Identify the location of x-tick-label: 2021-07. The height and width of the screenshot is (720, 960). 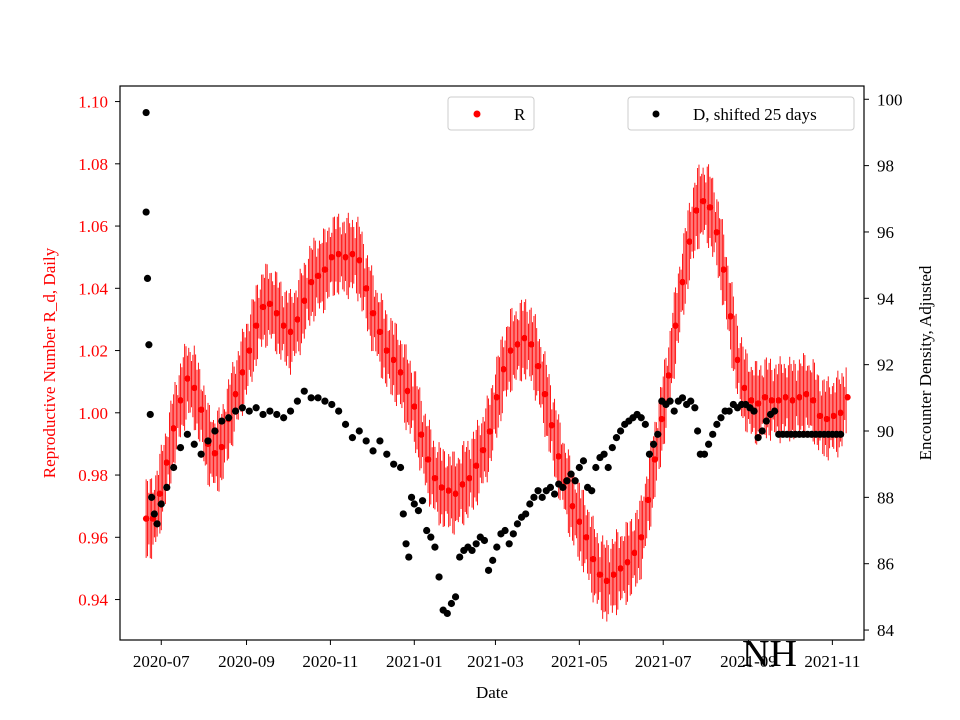
(663, 661).